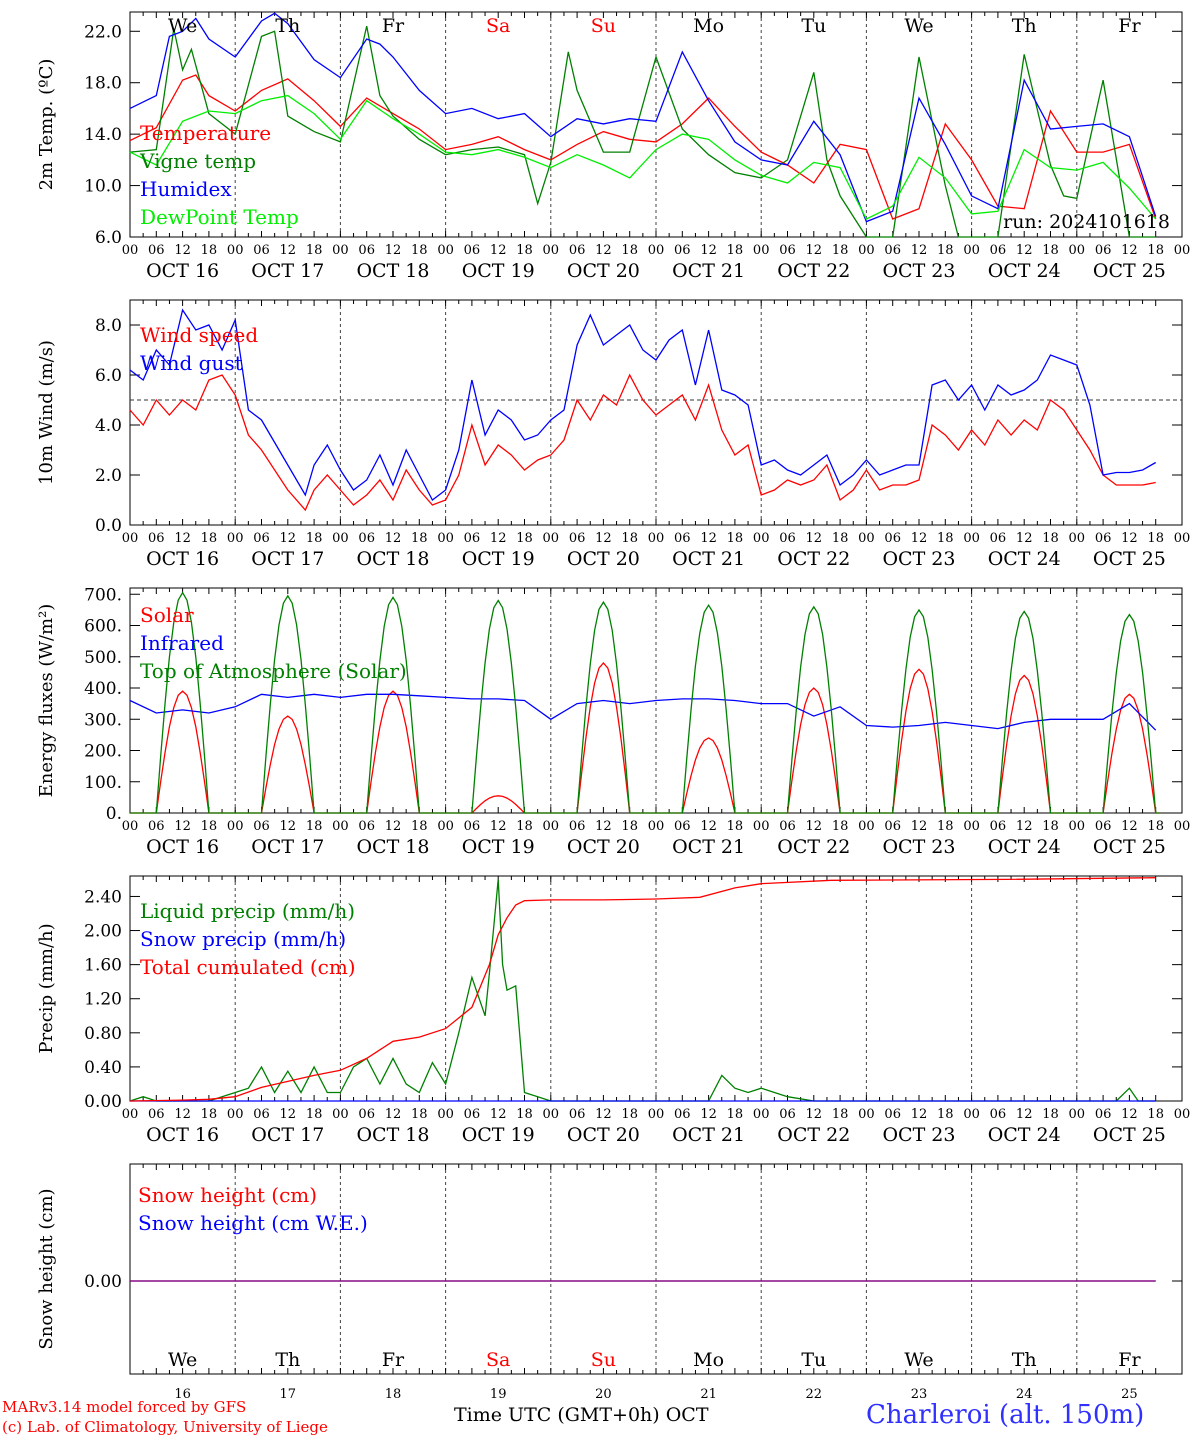 This screenshot has width=1194, height=1440. Describe the element at coordinates (108, 526) in the screenshot. I see `y-tick-label: 0.0` at that location.